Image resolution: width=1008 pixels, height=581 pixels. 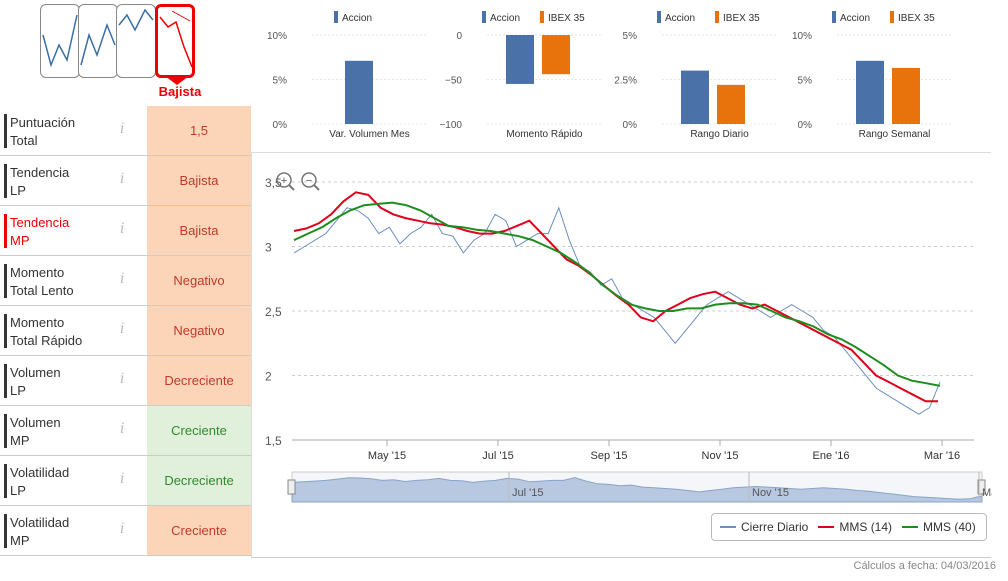 I want to click on trend-label: Bajista, so click(x=180, y=91).